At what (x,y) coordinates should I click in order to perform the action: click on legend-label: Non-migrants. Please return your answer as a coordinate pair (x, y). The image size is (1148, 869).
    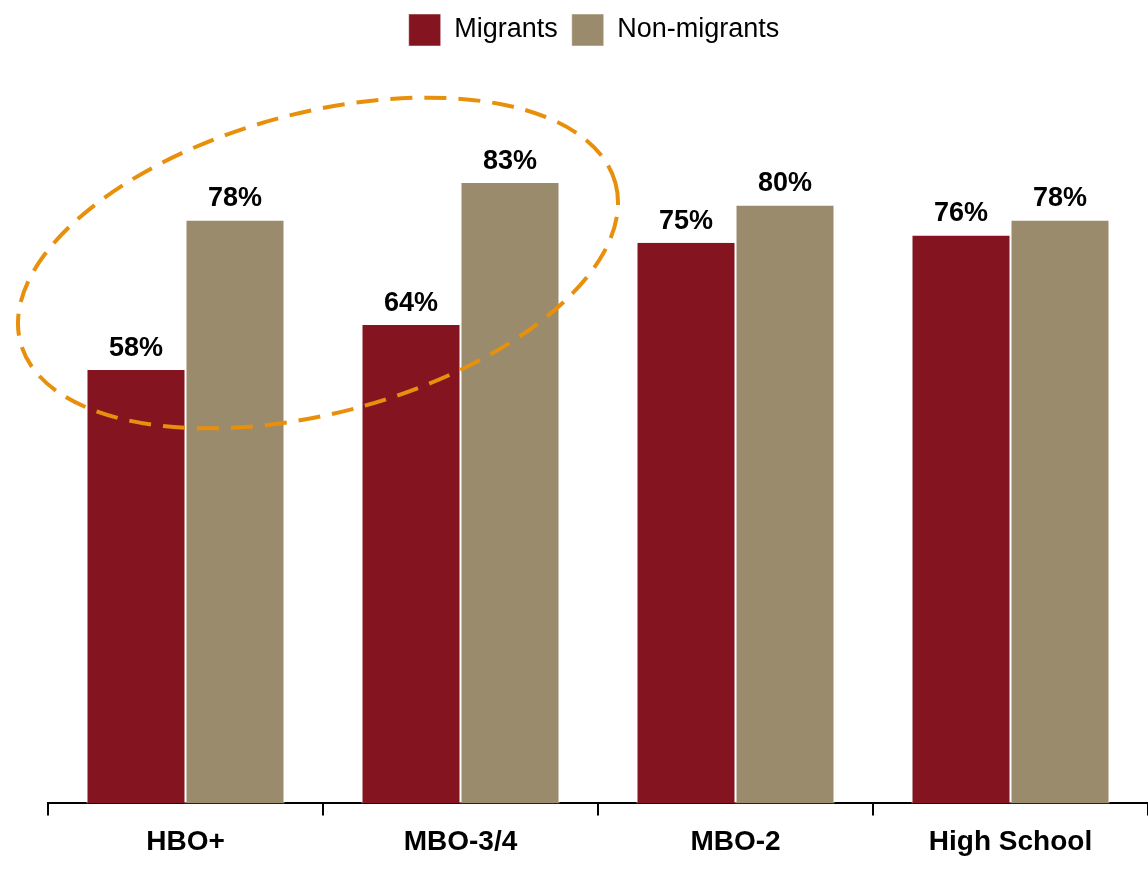
    Looking at the image, I should click on (698, 28).